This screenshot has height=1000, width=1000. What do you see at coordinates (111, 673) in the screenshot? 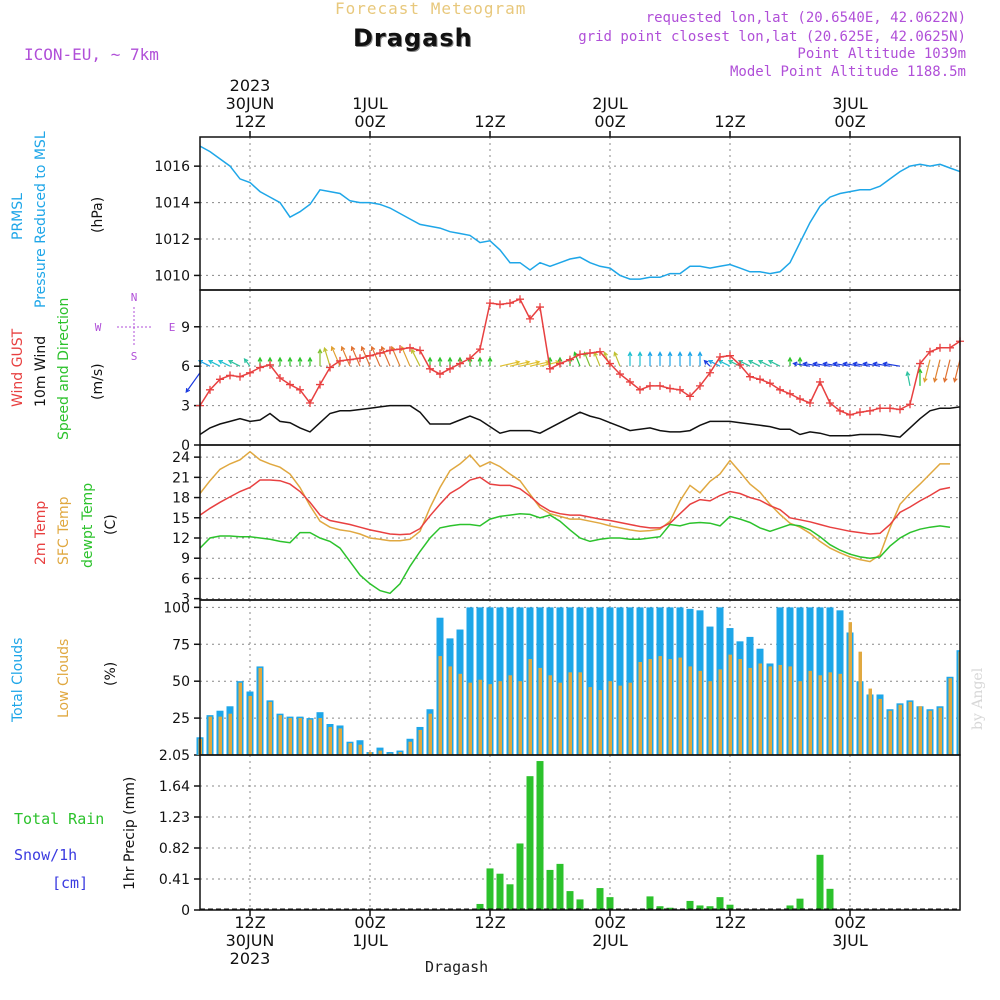
I see `cloud-unit: (%)` at bounding box center [111, 673].